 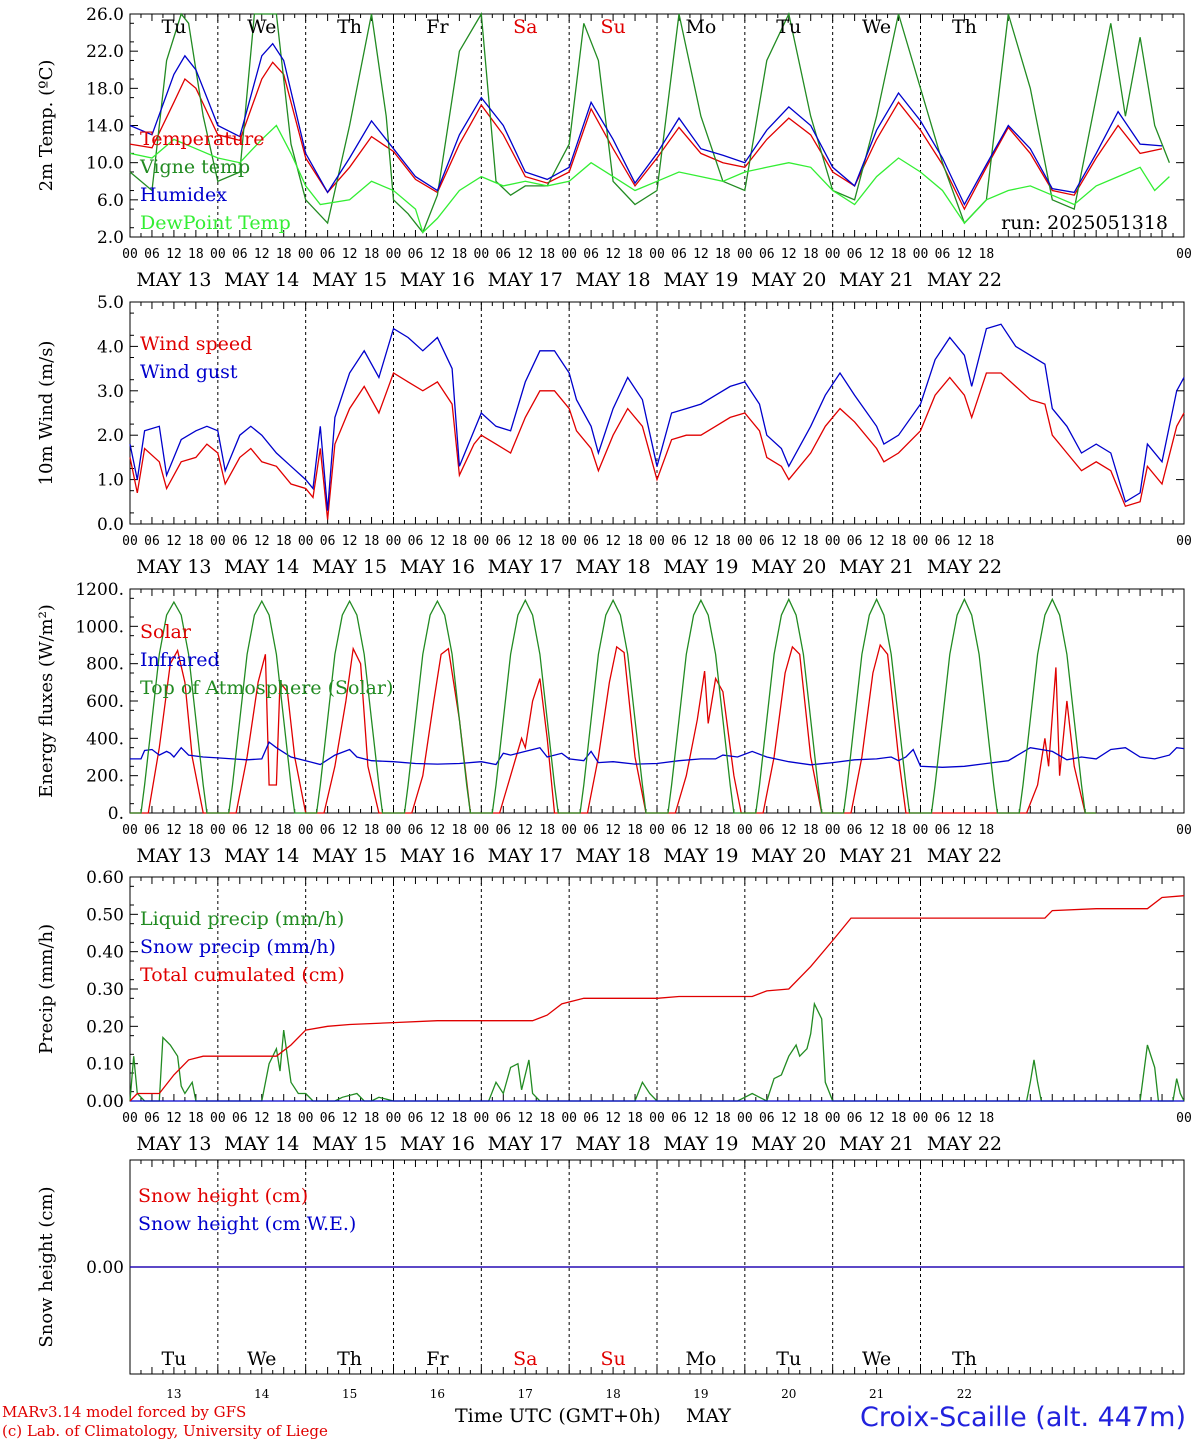 What do you see at coordinates (262, 1394) in the screenshot?
I see `day-number: 14` at bounding box center [262, 1394].